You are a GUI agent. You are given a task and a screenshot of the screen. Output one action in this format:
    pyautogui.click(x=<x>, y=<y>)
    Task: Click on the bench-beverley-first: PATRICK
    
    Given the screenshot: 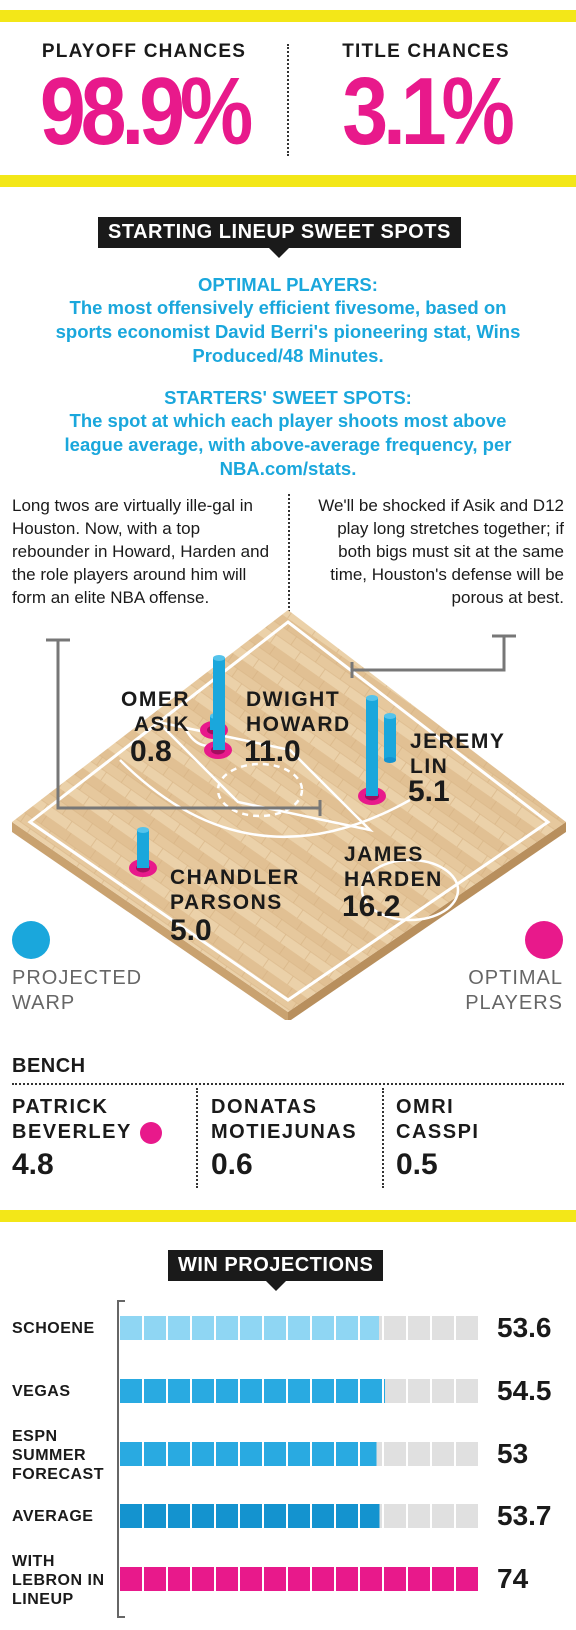 What is the action you would take?
    pyautogui.click(x=60, y=1107)
    